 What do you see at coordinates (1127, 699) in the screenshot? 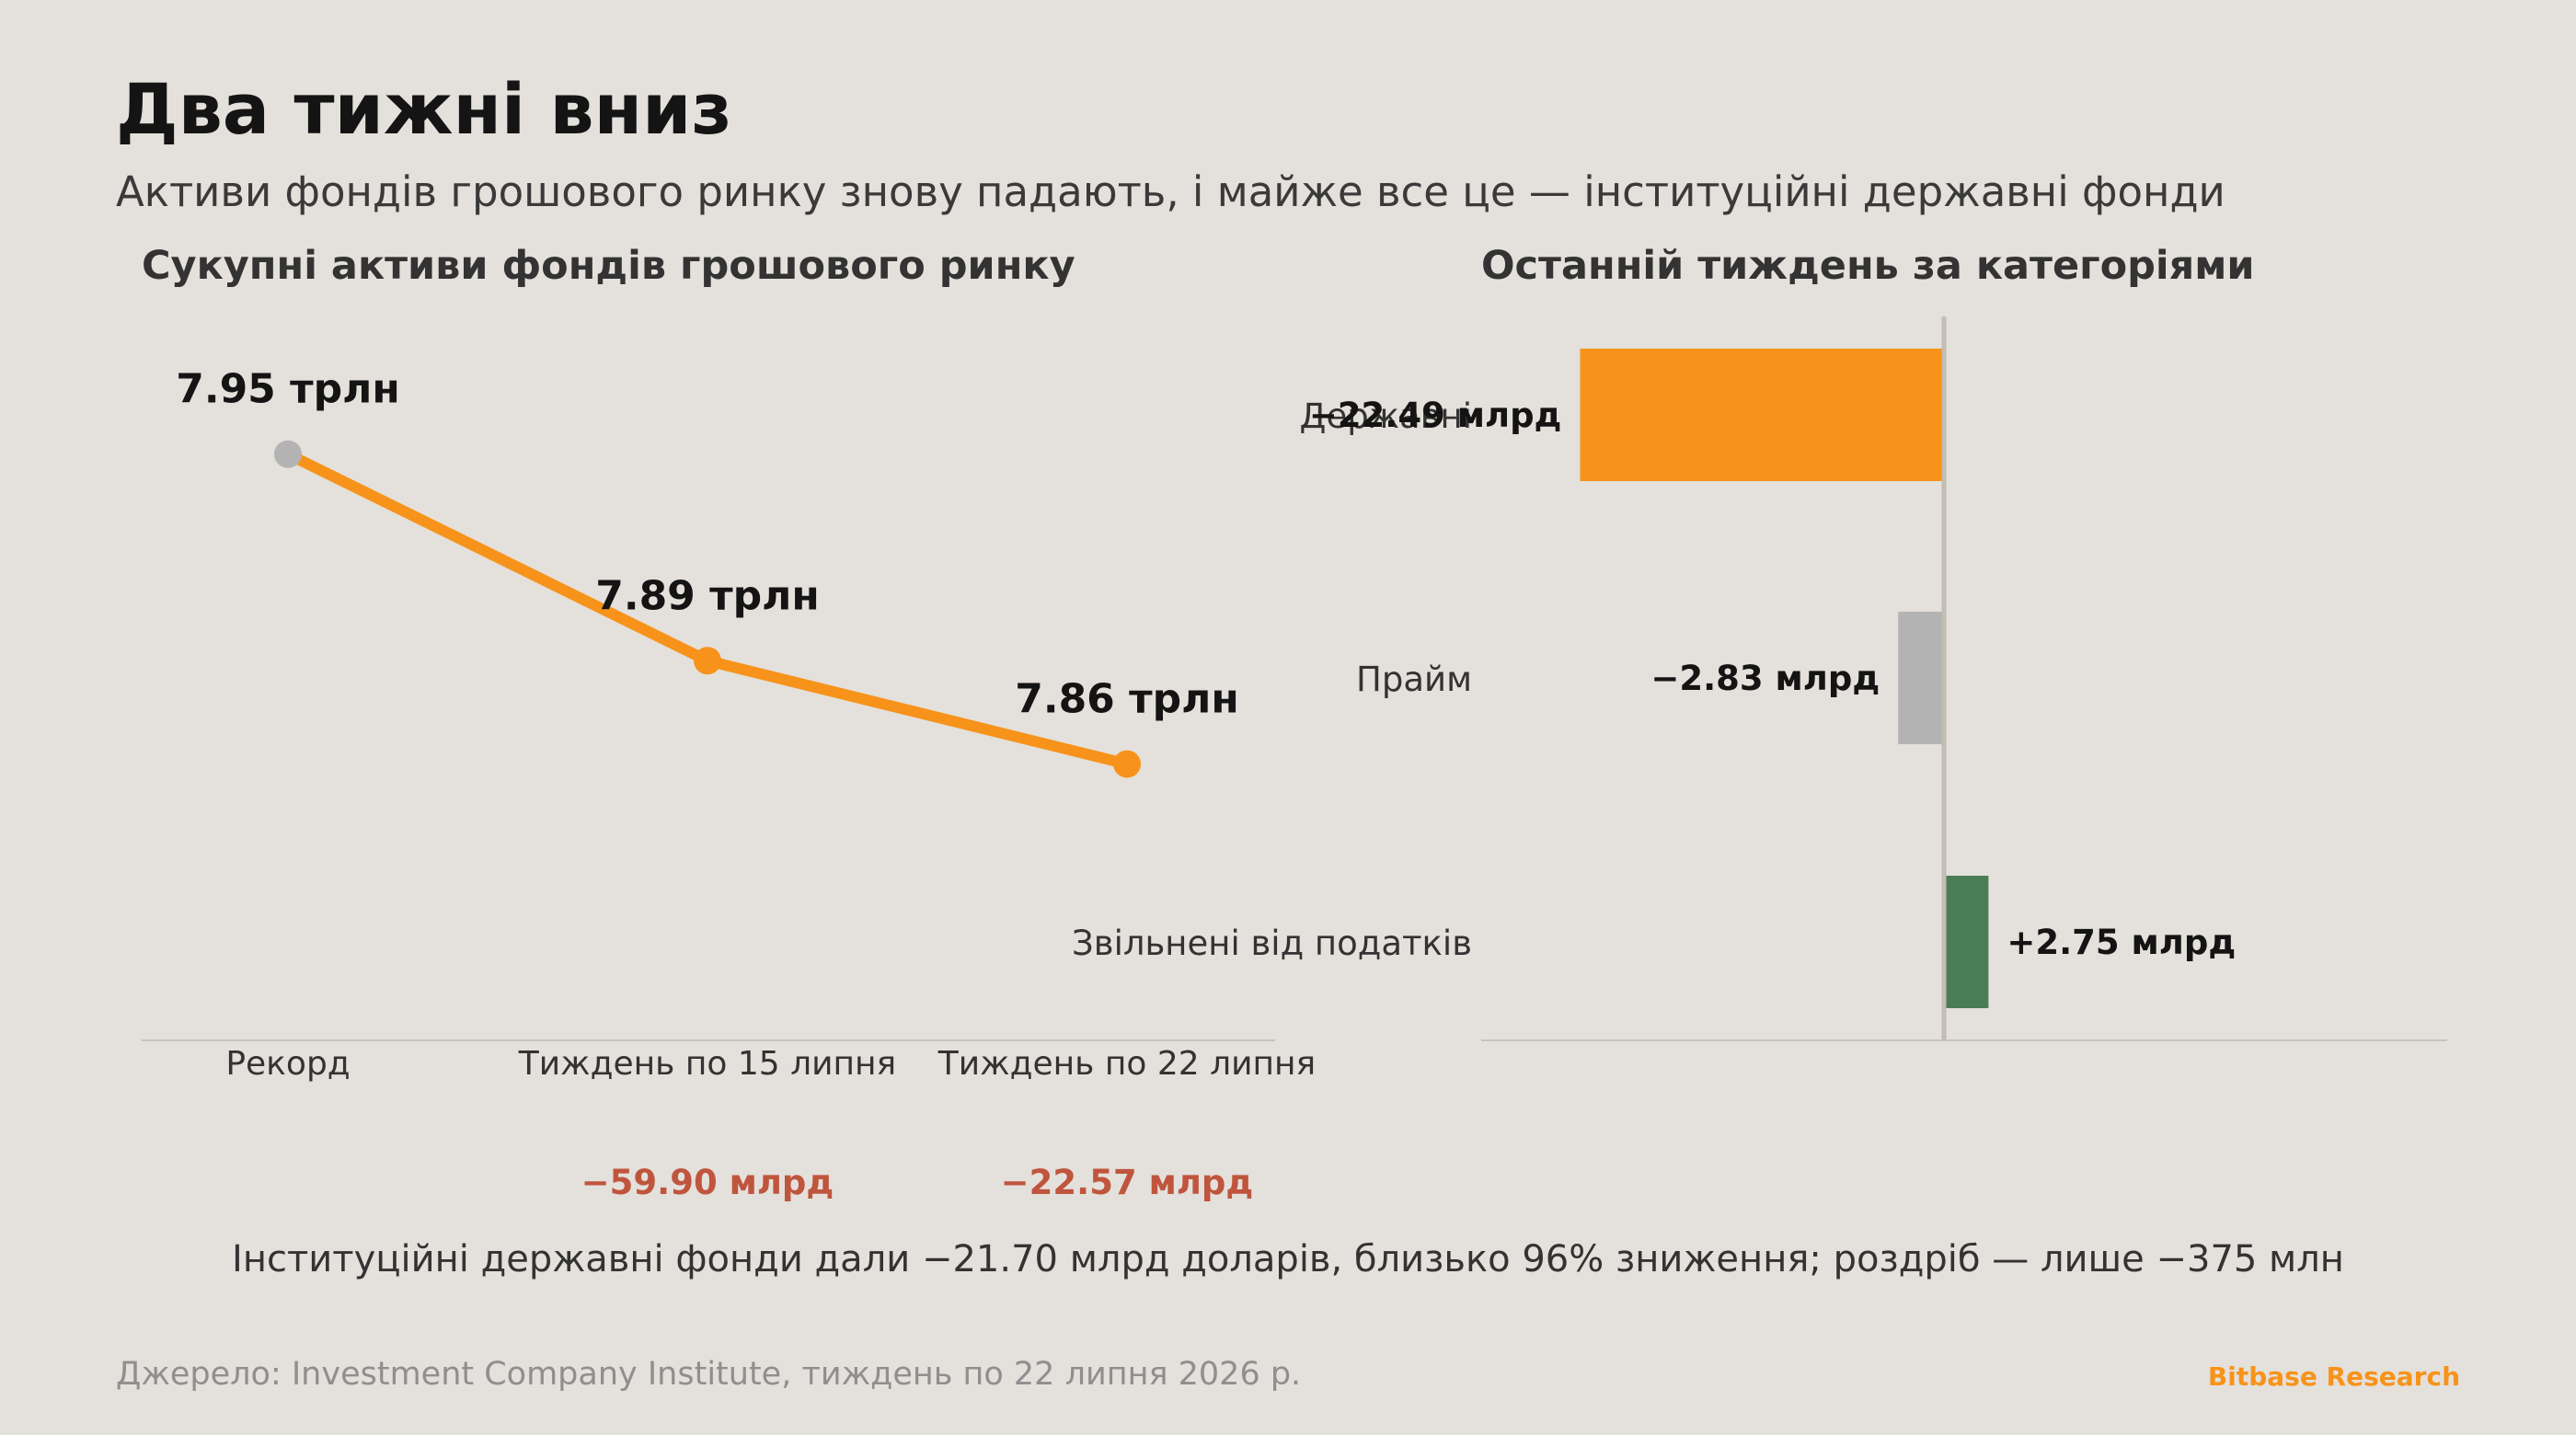
I see `data-label: 7.86 трлн` at bounding box center [1127, 699].